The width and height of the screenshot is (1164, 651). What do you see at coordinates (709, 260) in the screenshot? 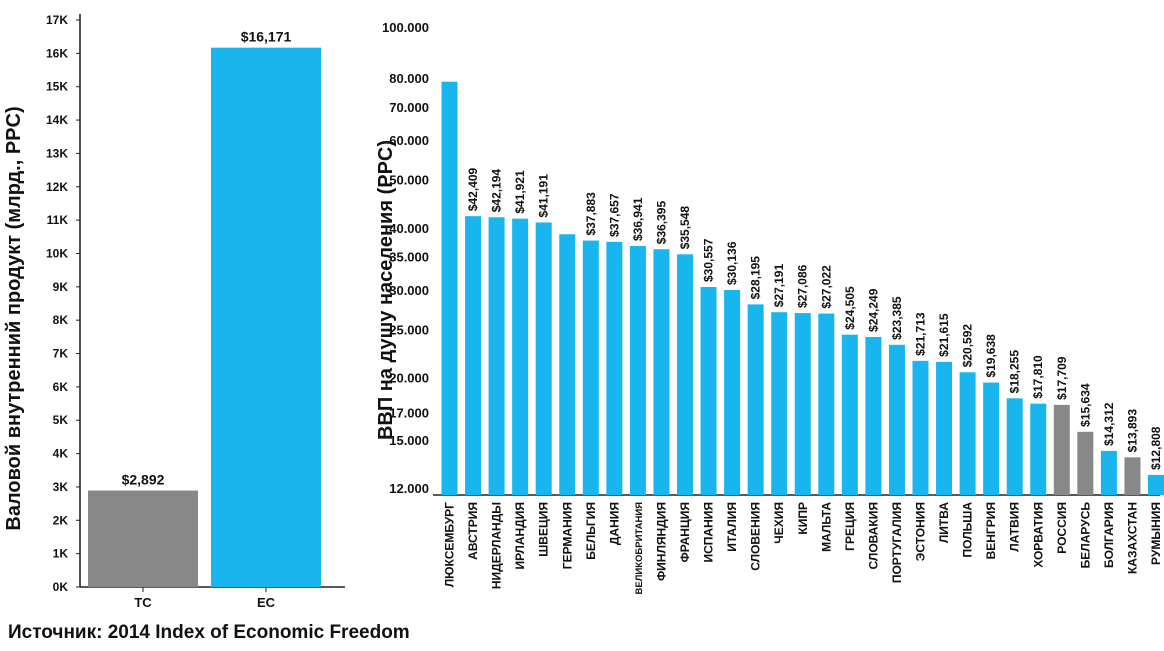
I see `data-label: $30,557` at bounding box center [709, 260].